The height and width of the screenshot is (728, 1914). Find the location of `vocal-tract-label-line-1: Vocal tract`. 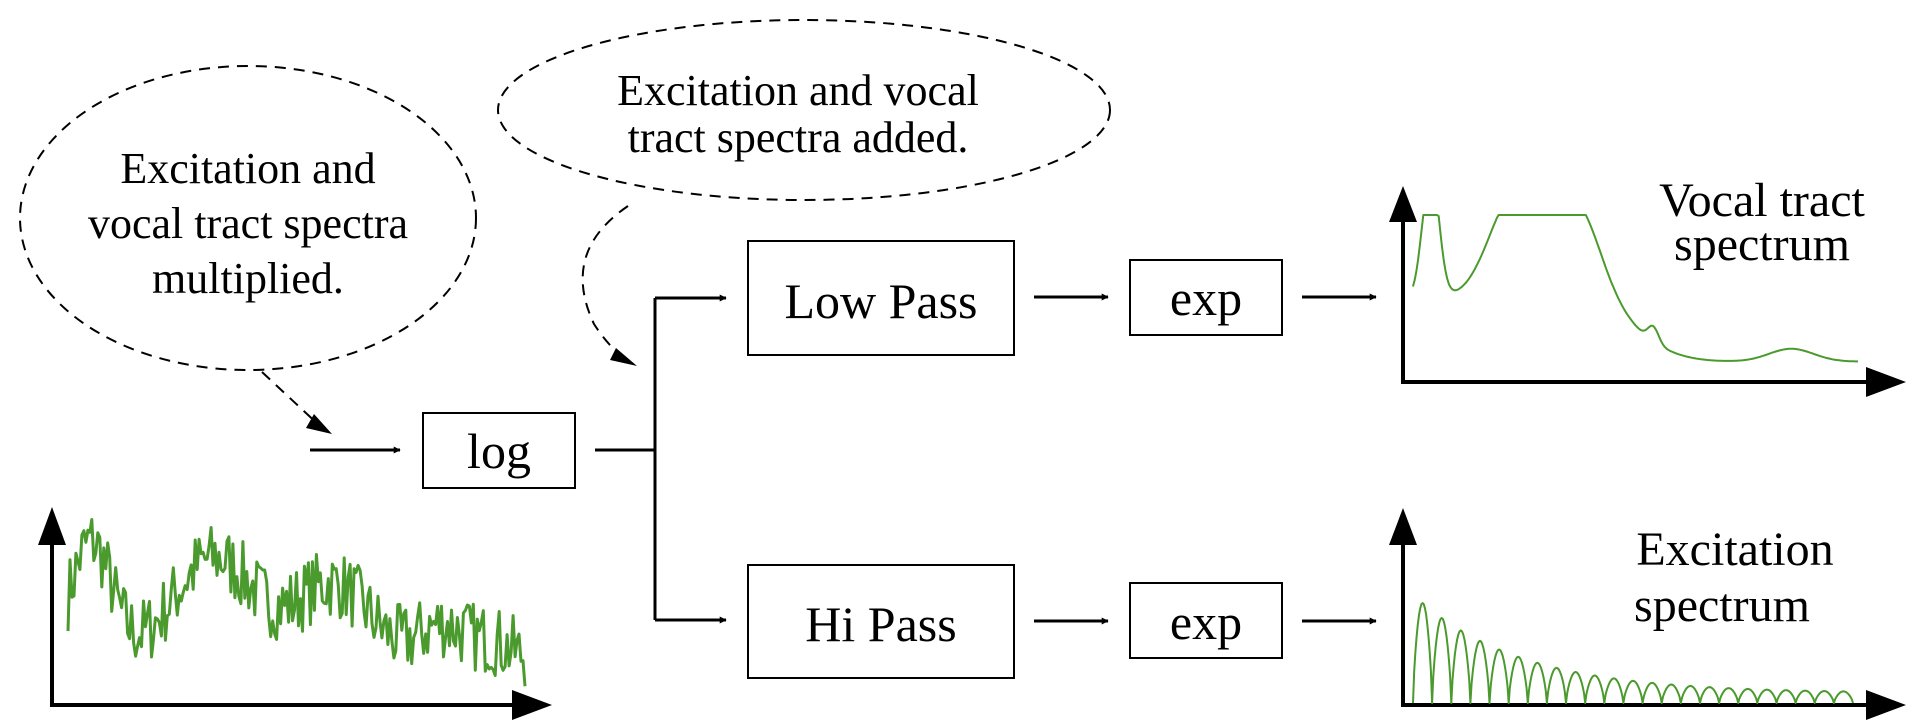

vocal-tract-label-line-1: Vocal tract is located at coordinates (1762, 200).